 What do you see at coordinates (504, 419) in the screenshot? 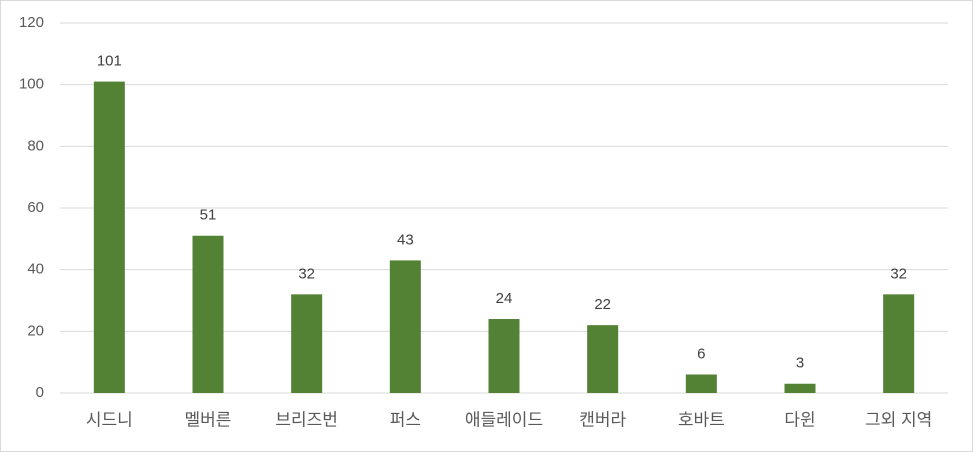
I see `x-tick-label: 애들레이드` at bounding box center [504, 419].